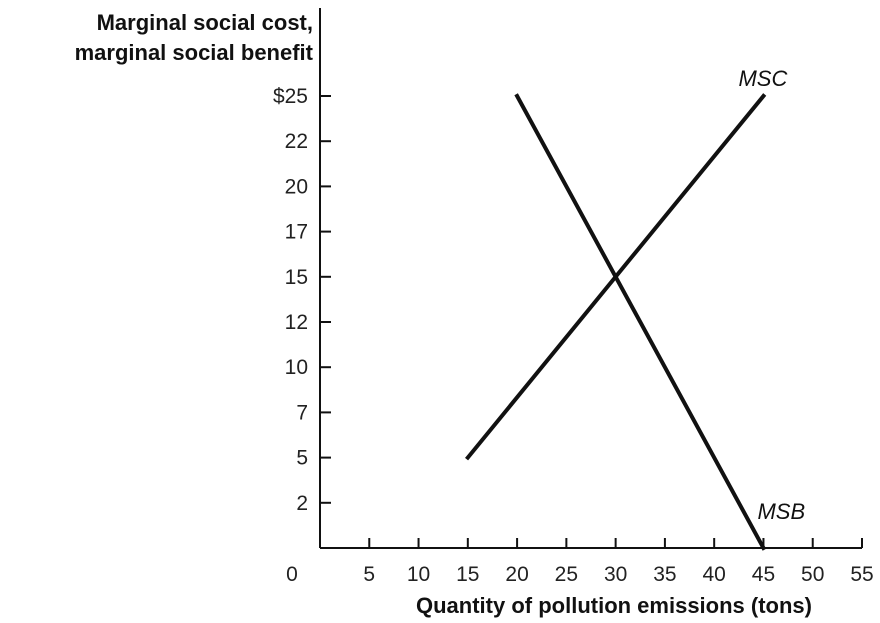 This screenshot has height=623, width=880. Describe the element at coordinates (302, 412) in the screenshot. I see `y-axis-tick-label-7: 7` at that location.